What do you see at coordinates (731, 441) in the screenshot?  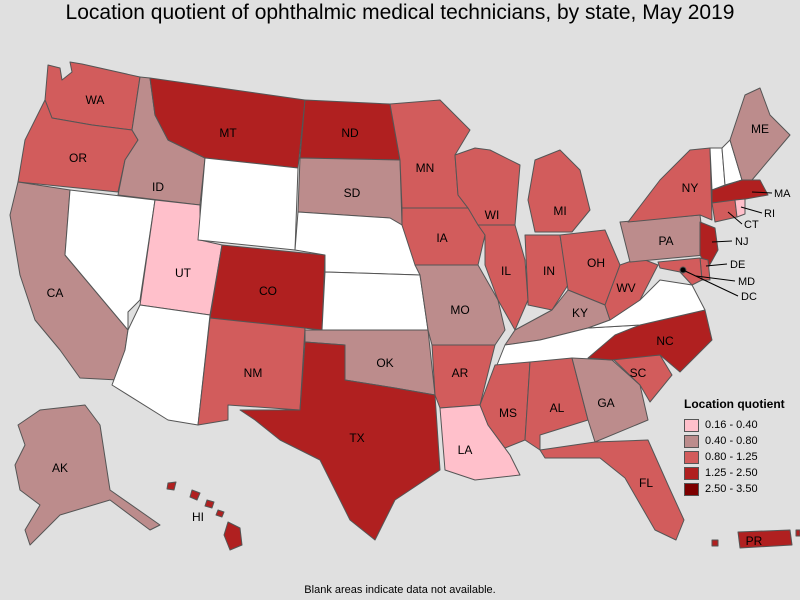 I see `legend-label: 0.40 - 0.80` at bounding box center [731, 441].